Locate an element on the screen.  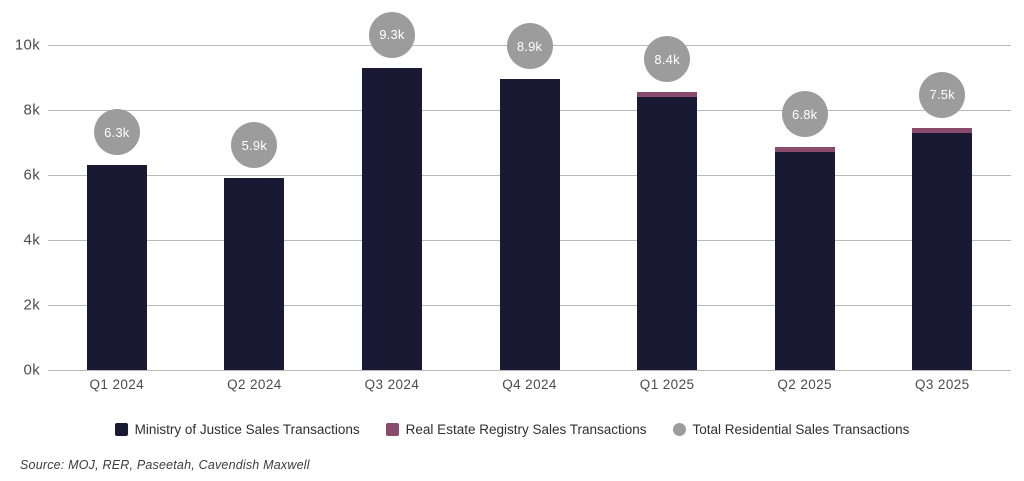
total-bubble-label: 6.8k is located at coordinates (804, 114).